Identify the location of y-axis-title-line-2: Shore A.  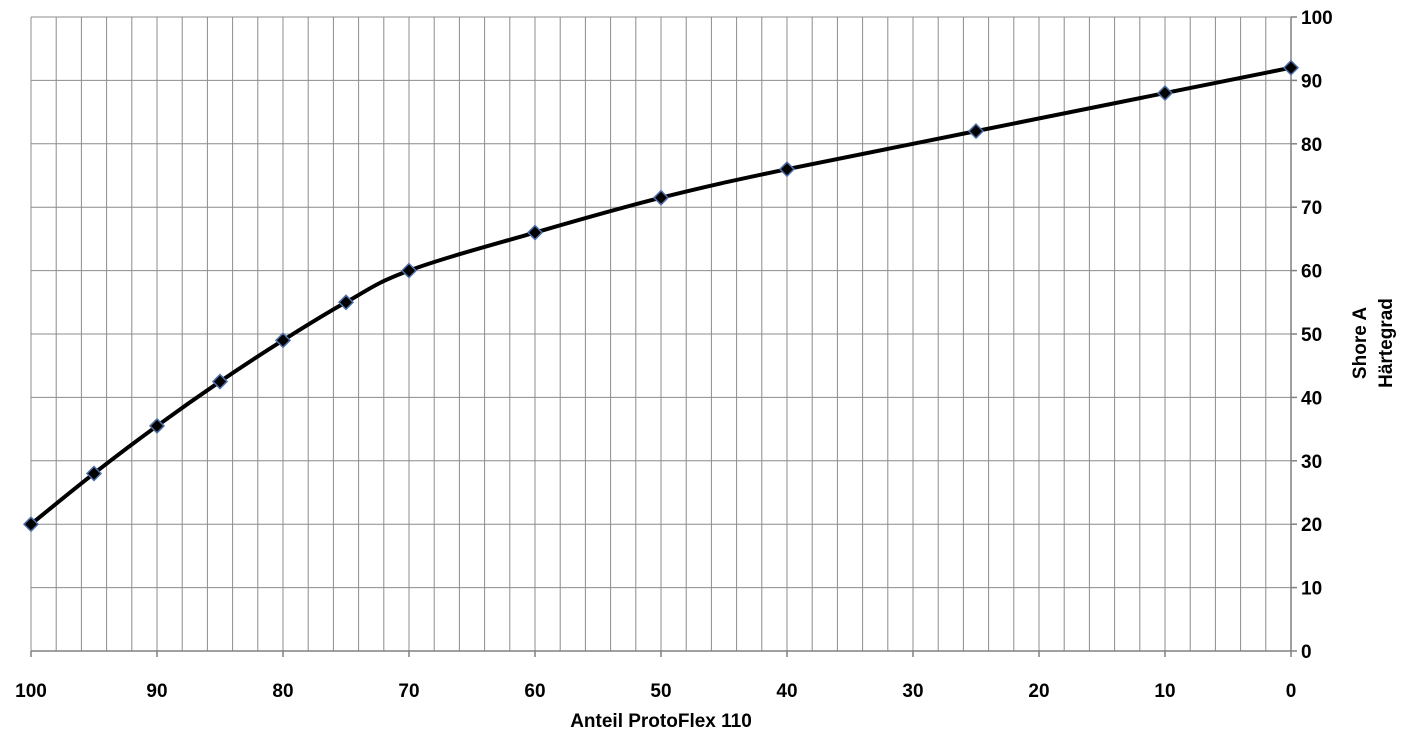
(1360, 343).